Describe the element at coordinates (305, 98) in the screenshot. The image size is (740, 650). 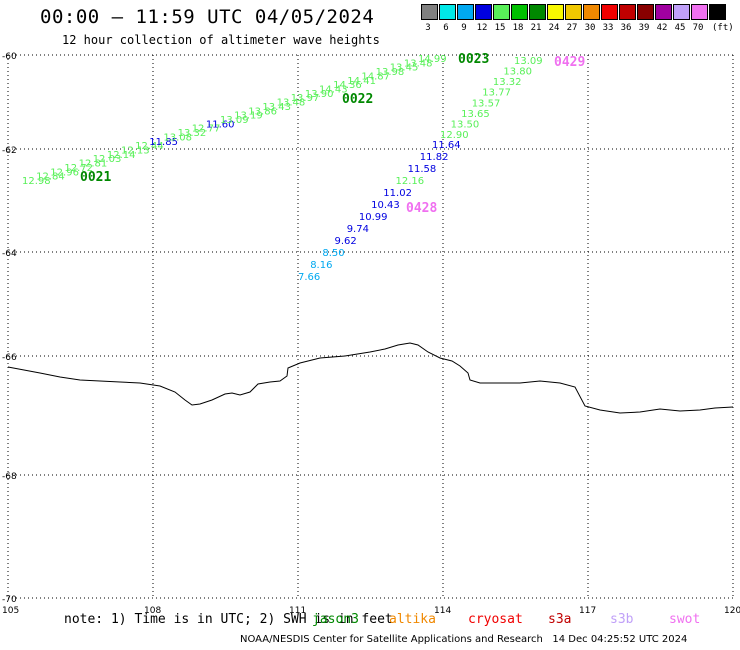
I see `wave-height-value: 13.97` at that location.